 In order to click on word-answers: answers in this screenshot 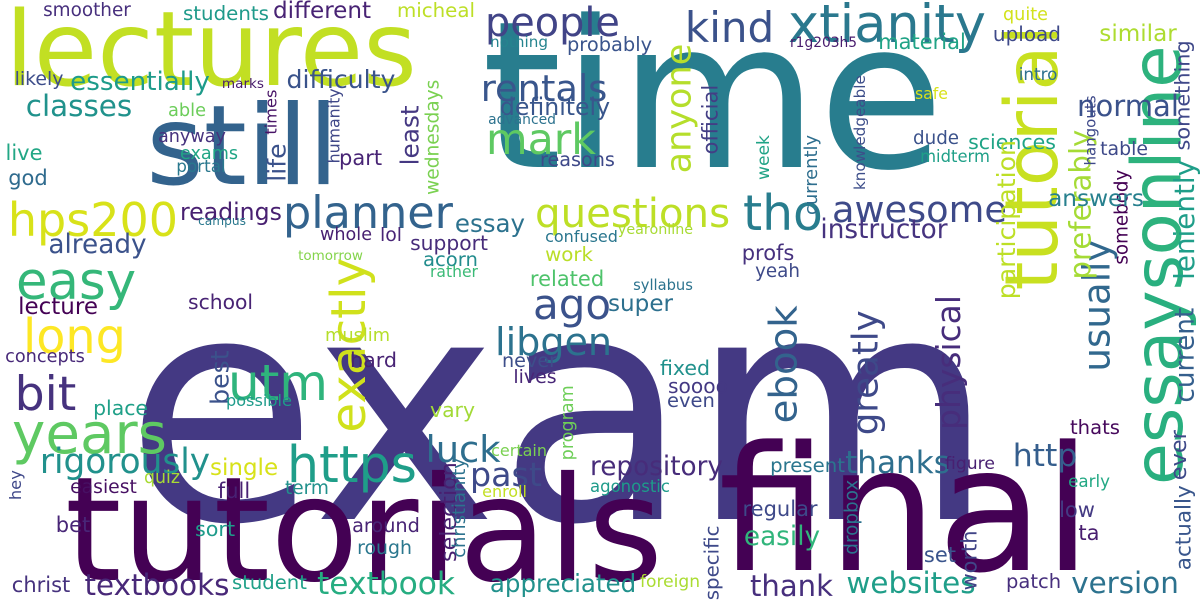, I will do `click(1096, 199)`.